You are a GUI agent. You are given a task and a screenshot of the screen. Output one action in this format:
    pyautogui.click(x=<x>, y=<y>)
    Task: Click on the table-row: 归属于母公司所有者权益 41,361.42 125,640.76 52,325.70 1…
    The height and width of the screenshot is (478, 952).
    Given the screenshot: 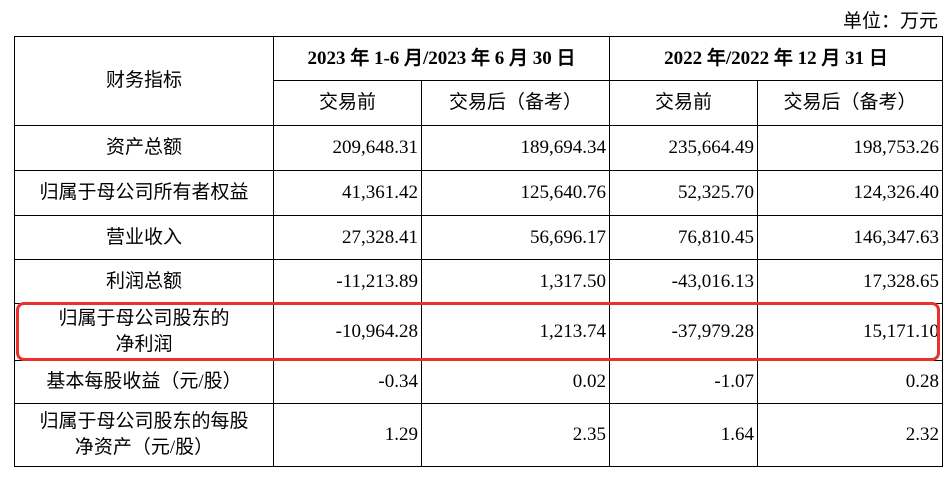 What is the action you would take?
    pyautogui.click(x=478, y=193)
    